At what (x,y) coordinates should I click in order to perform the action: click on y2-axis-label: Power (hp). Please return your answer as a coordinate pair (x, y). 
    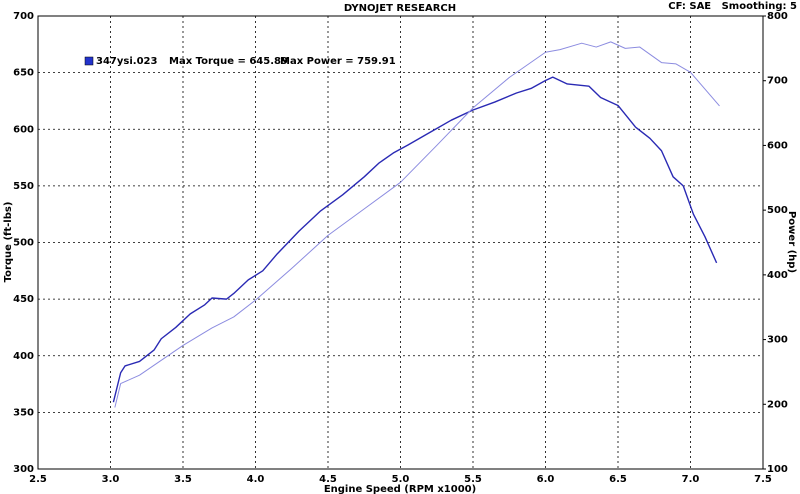
    Looking at the image, I should click on (791, 242).